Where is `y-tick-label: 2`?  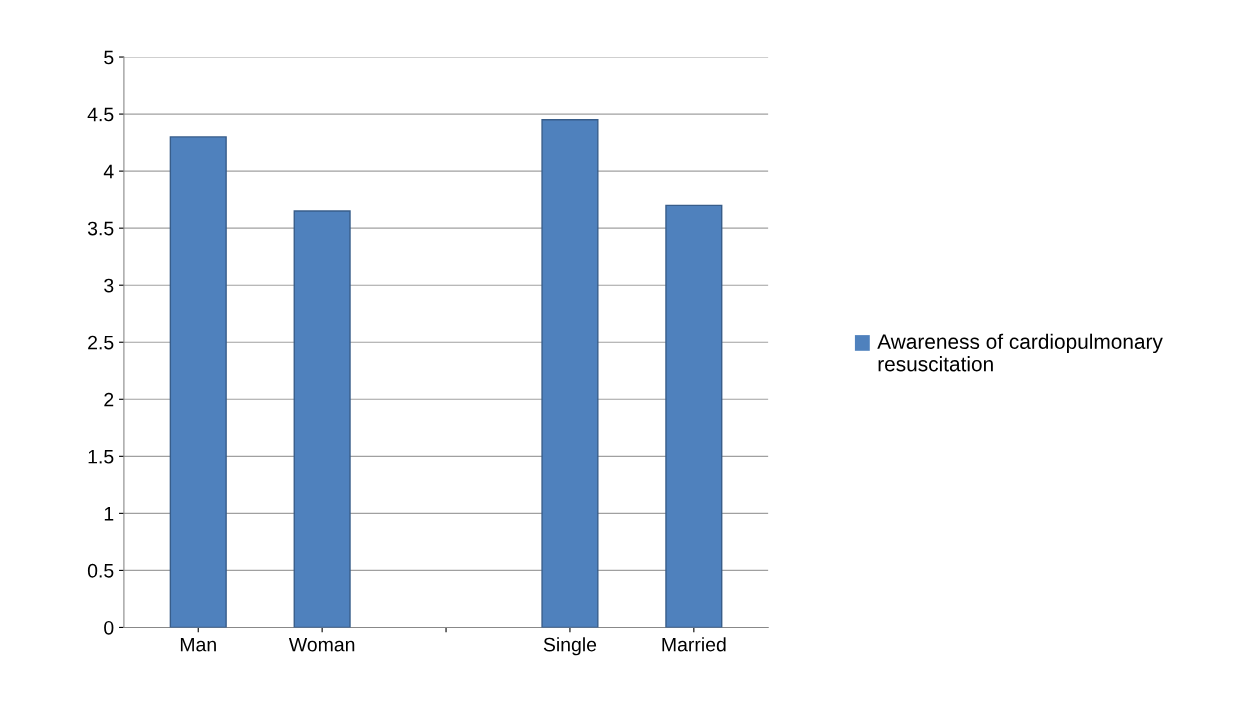
y-tick-label: 2 is located at coordinates (109, 399).